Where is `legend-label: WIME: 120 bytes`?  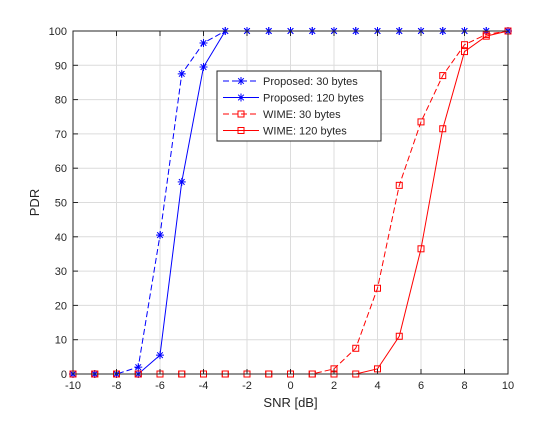
legend-label: WIME: 120 bytes is located at coordinates (305, 132).